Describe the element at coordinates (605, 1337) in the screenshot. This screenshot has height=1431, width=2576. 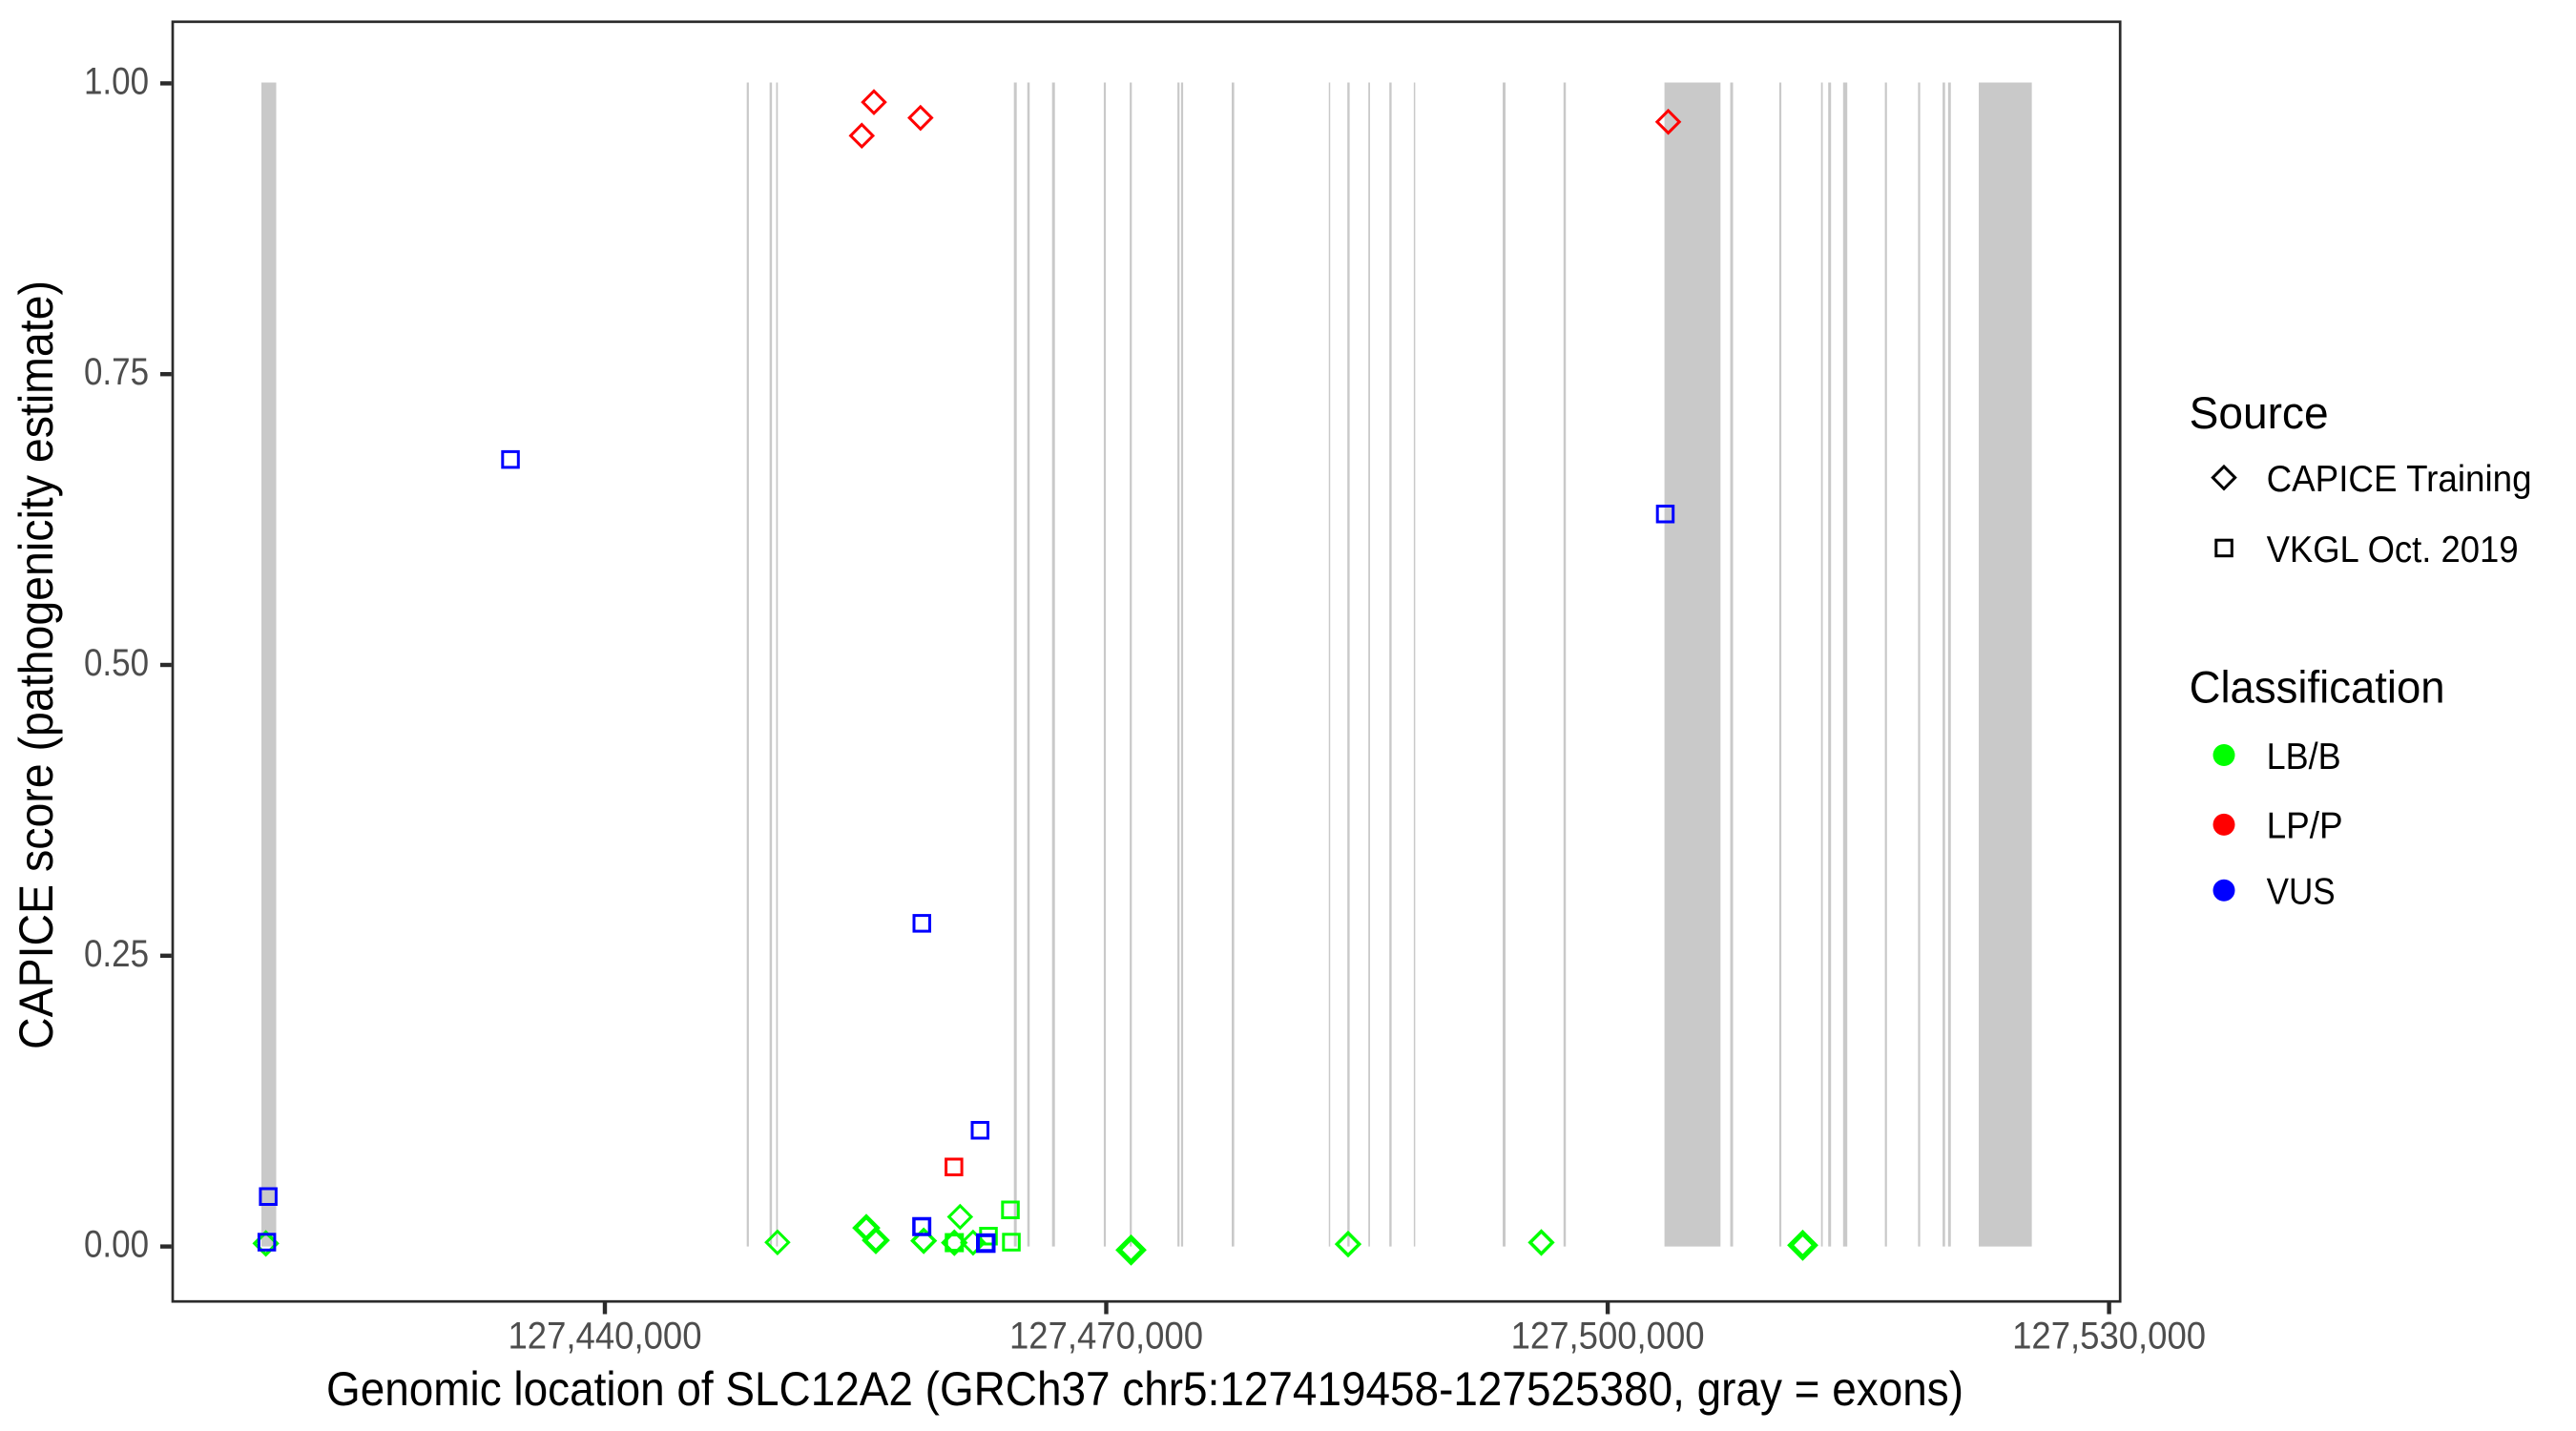
I see `svg-text: 127,440,000` at that location.